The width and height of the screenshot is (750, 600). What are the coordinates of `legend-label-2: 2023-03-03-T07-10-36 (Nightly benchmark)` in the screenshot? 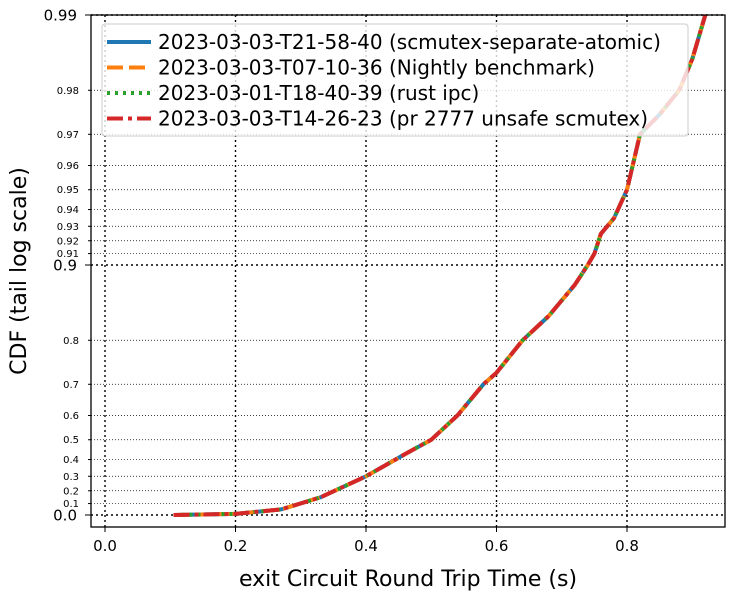 It's located at (376, 68).